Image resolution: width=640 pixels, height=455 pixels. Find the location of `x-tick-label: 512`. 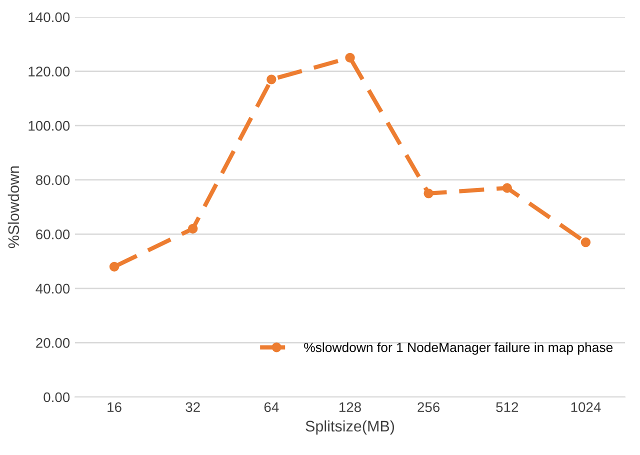

x-tick-label: 512 is located at coordinates (507, 407).